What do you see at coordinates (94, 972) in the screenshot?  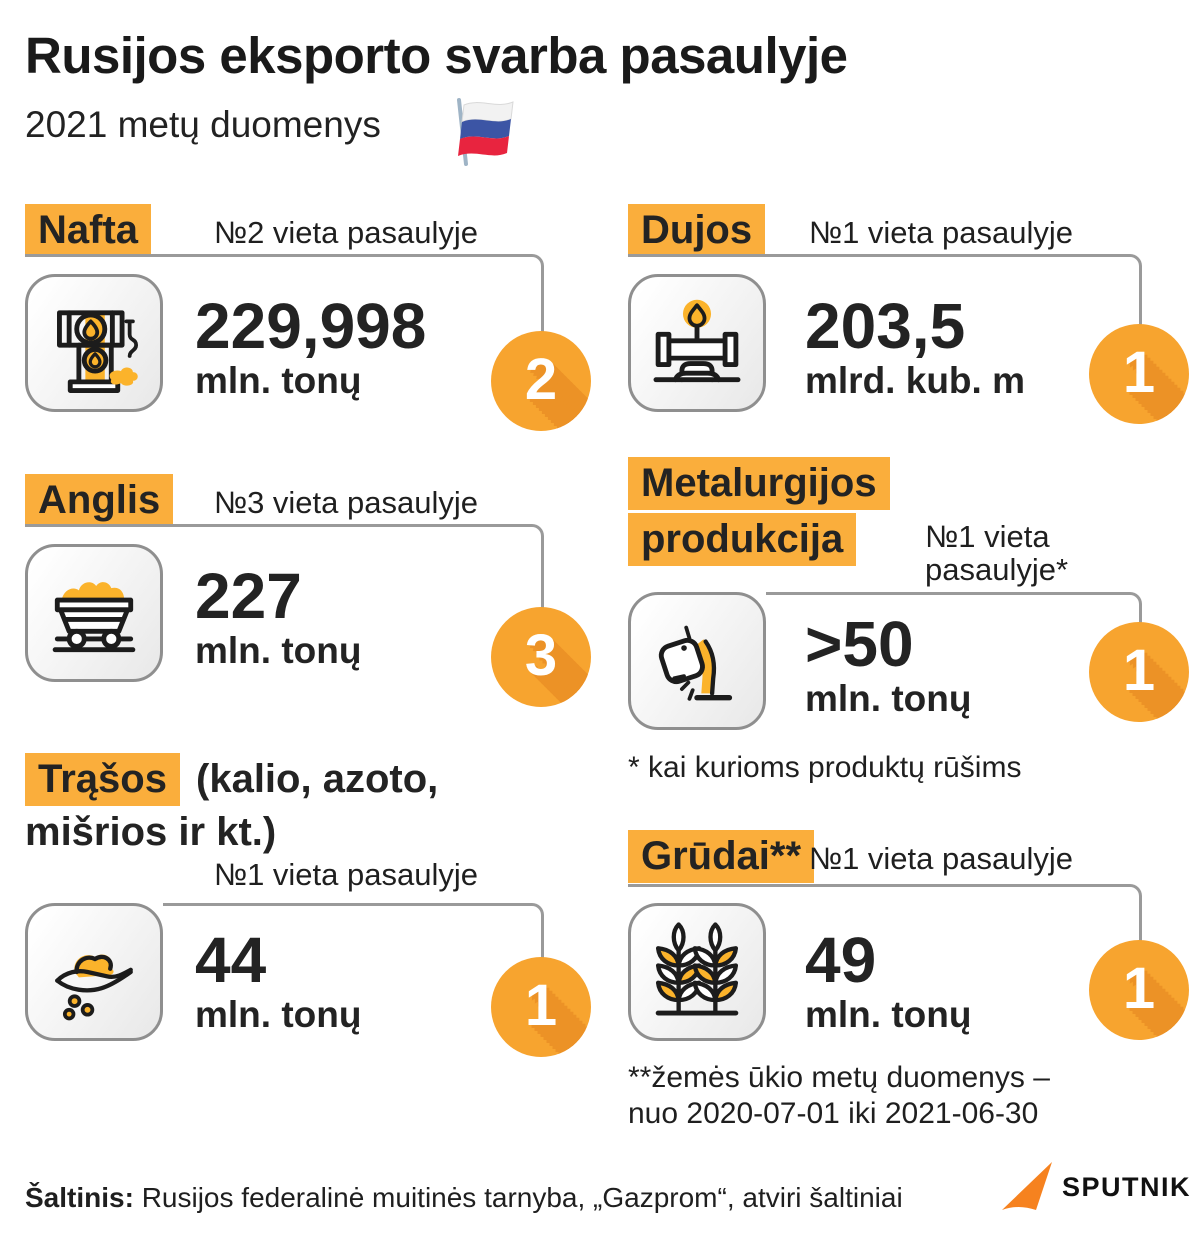 I see `hand-seeds-icon` at bounding box center [94, 972].